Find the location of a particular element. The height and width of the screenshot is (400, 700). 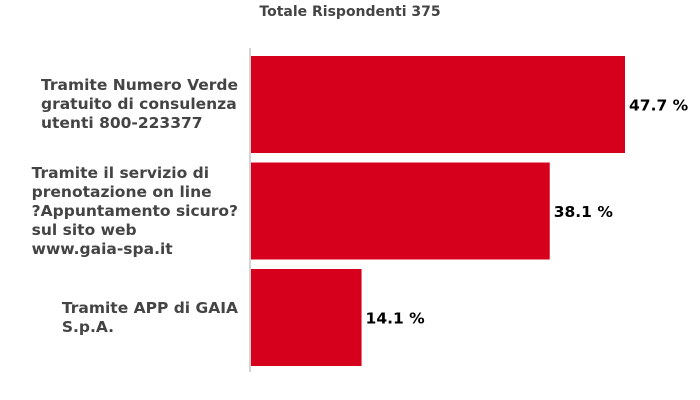

category-label: Tramite APP di GAIA S.p.A. is located at coordinates (149, 317).